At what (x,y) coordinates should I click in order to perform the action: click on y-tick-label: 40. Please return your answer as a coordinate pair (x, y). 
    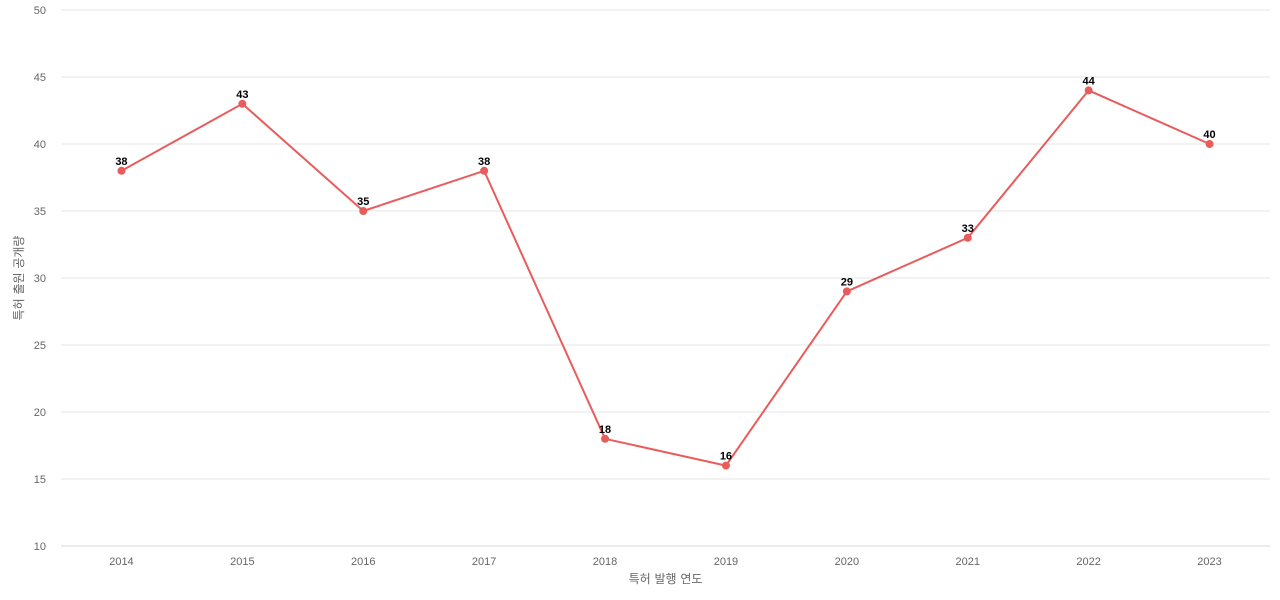
    Looking at the image, I should click on (40, 145).